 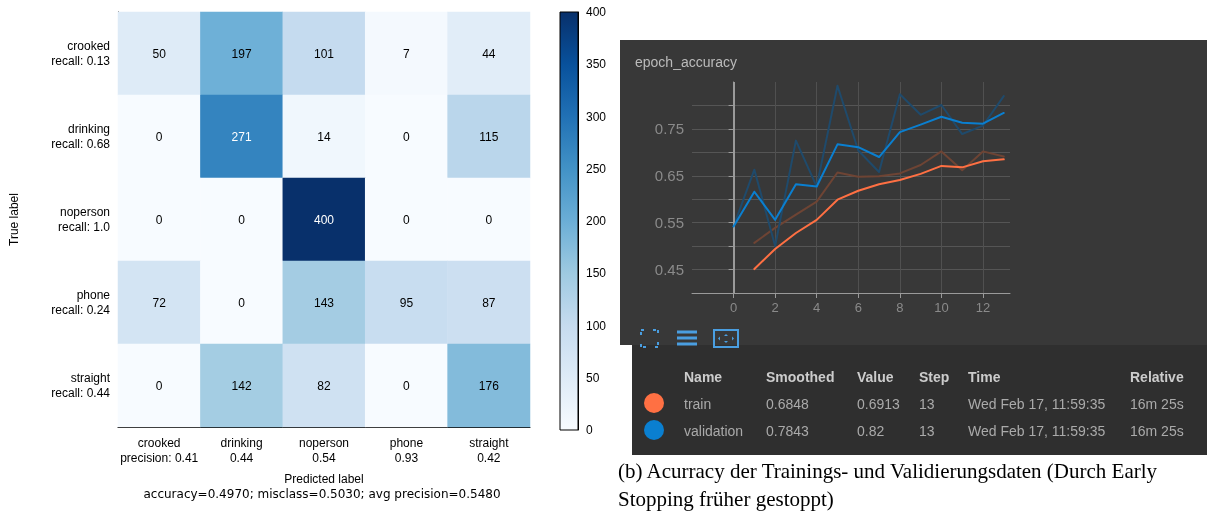 What do you see at coordinates (489, 450) in the screenshot?
I see `x-tick-label: straight 0.42` at bounding box center [489, 450].